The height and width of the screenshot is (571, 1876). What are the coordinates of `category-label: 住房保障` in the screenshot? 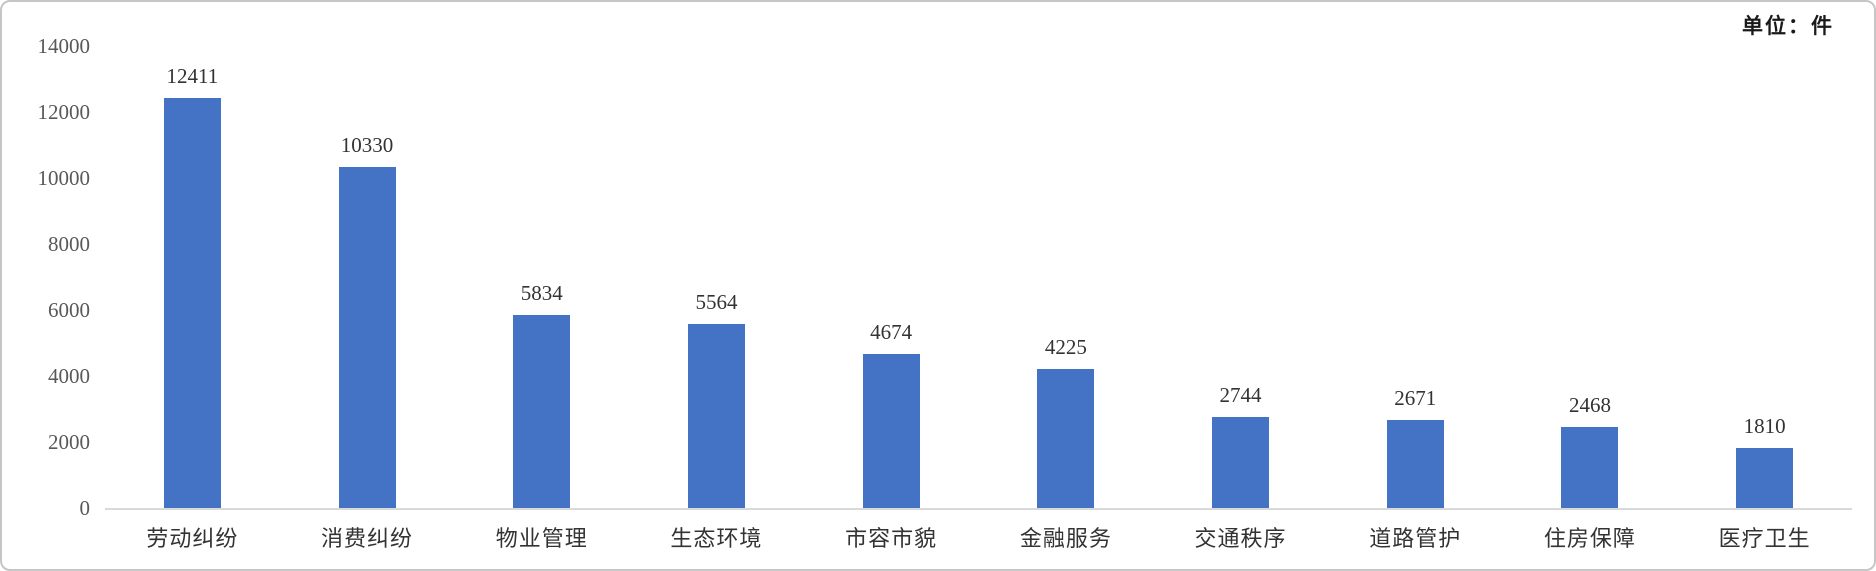 It's located at (1589, 538).